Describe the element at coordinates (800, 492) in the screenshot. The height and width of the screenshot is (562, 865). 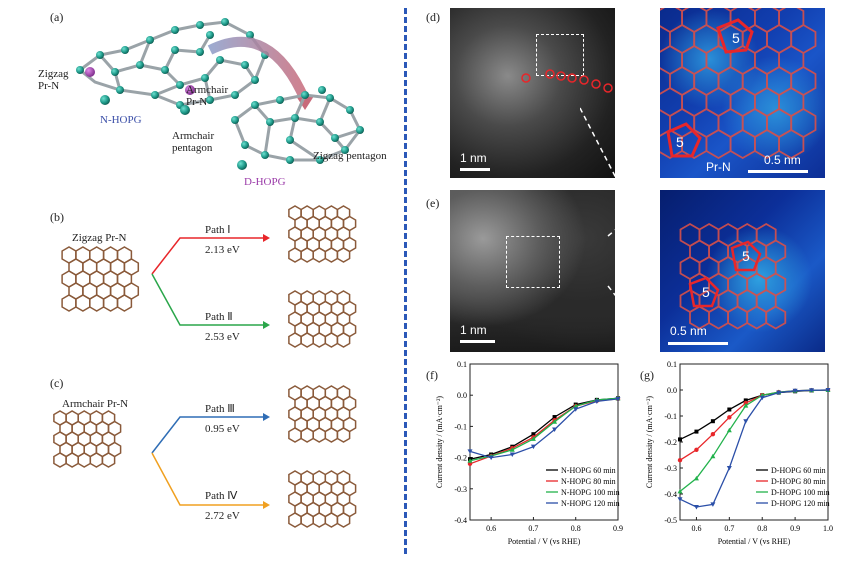
I see `chart-g-legend-label: D-HOPG 100 min` at that location.